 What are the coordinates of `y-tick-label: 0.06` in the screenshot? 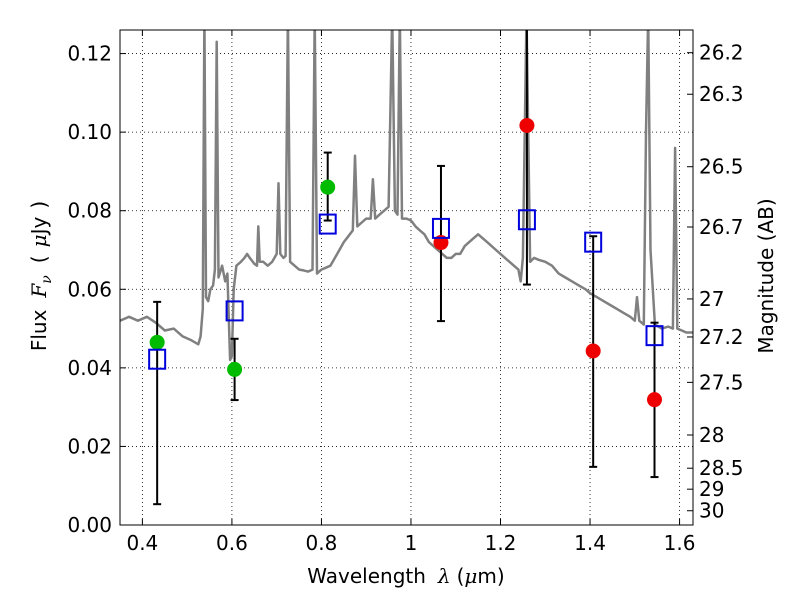 It's located at (89, 289).